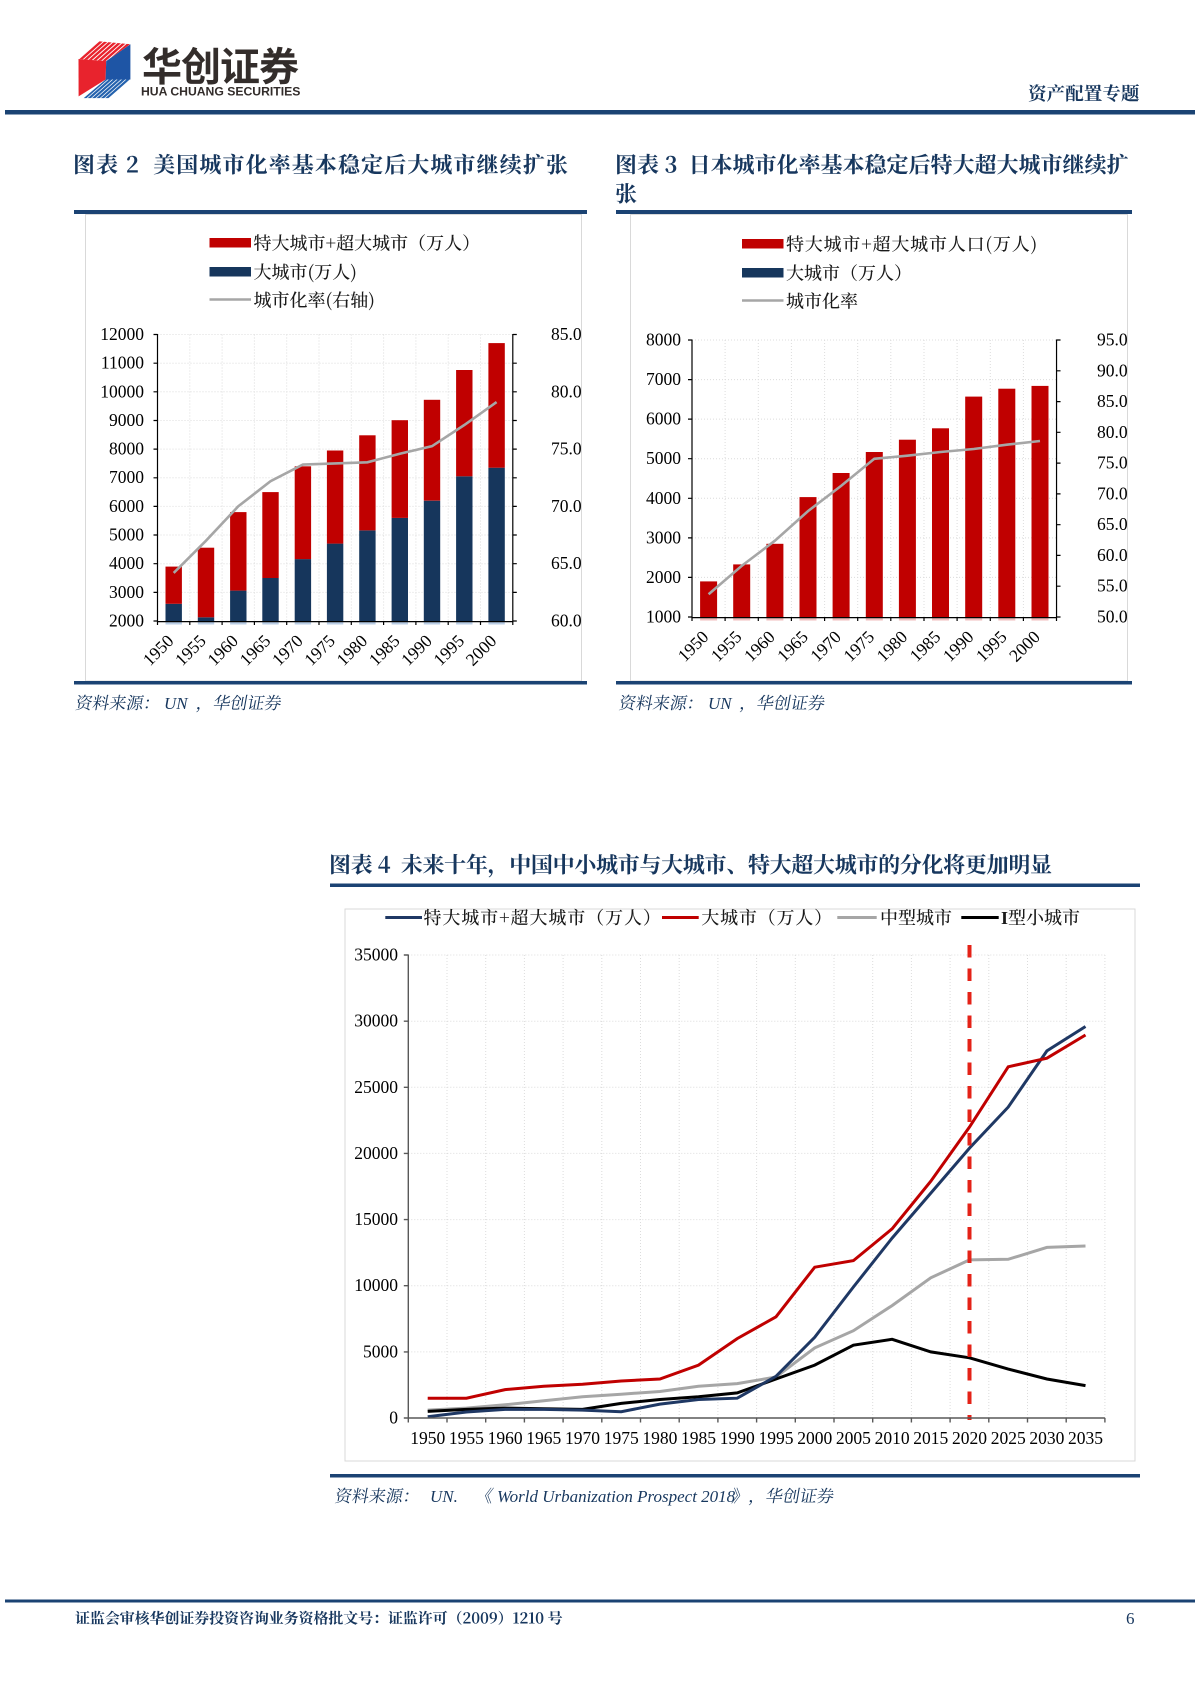 The image size is (1200, 1698). Describe the element at coordinates (892, 1438) in the screenshot. I see `svg-text: 2010` at that location.